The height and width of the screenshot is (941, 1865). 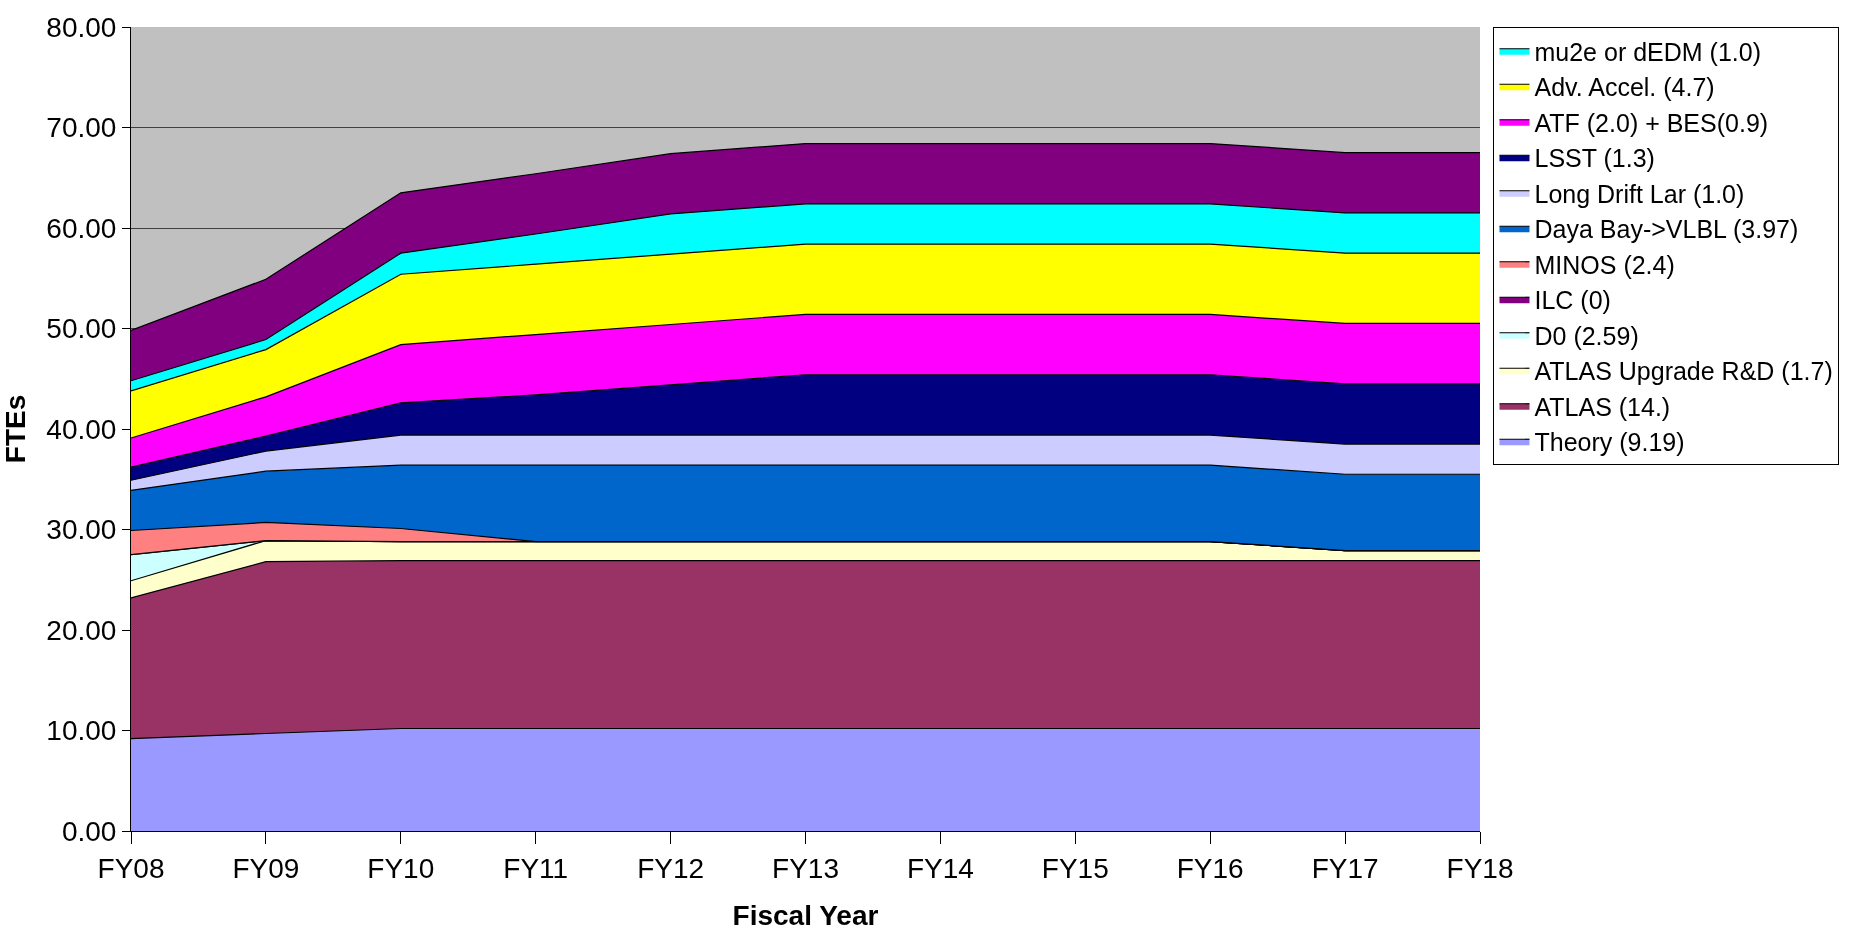 What do you see at coordinates (1651, 122) in the screenshot?
I see `legend-label: ATF (2.0) + BES(0.9)` at bounding box center [1651, 122].